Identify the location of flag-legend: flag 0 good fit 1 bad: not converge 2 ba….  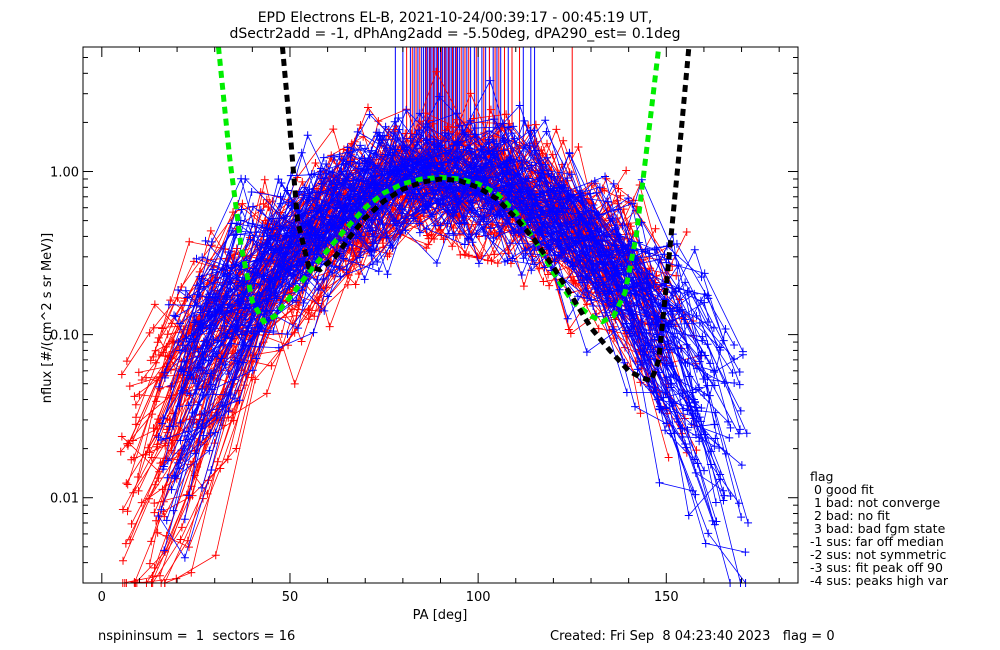
(879, 528).